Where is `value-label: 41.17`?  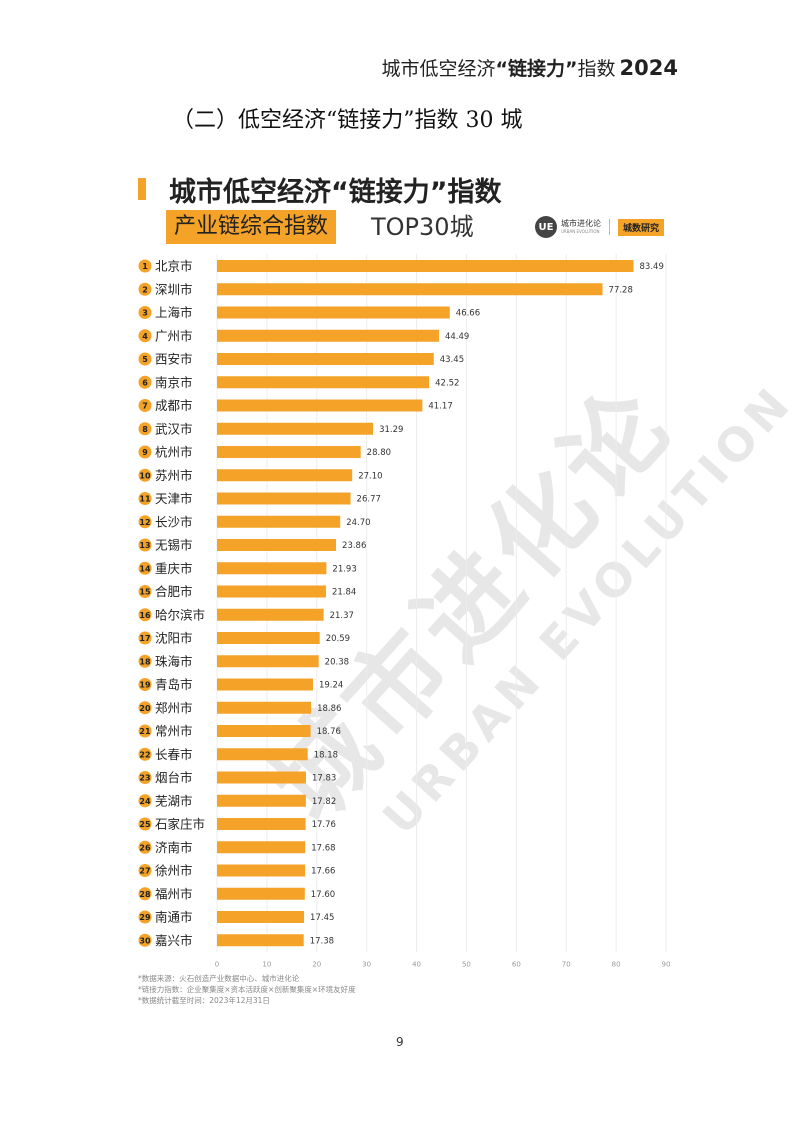
value-label: 41.17 is located at coordinates (440, 407).